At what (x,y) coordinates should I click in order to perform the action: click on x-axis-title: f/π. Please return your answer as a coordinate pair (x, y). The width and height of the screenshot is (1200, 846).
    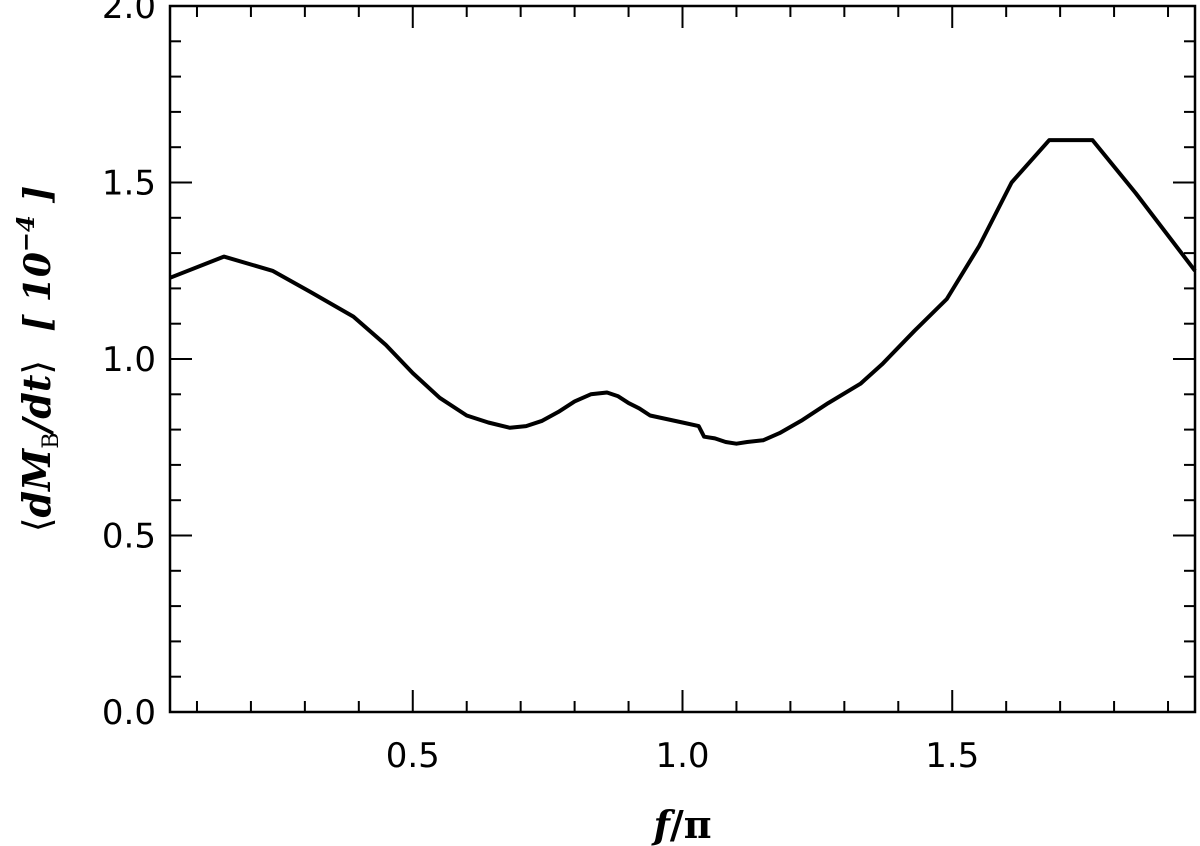
    Looking at the image, I should click on (680, 824).